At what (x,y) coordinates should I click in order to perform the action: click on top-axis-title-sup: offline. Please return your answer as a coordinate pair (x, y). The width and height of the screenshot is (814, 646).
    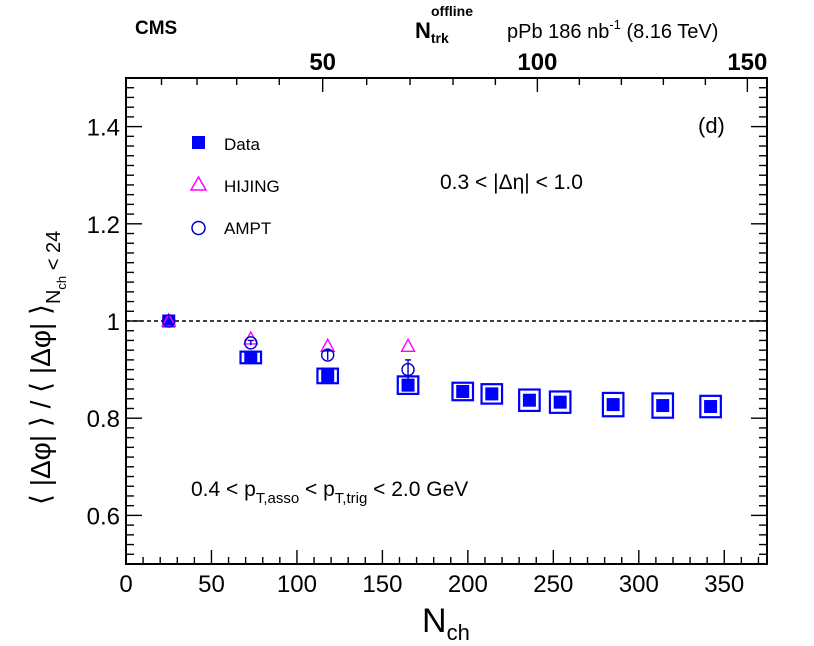
    Looking at the image, I should click on (452, 11).